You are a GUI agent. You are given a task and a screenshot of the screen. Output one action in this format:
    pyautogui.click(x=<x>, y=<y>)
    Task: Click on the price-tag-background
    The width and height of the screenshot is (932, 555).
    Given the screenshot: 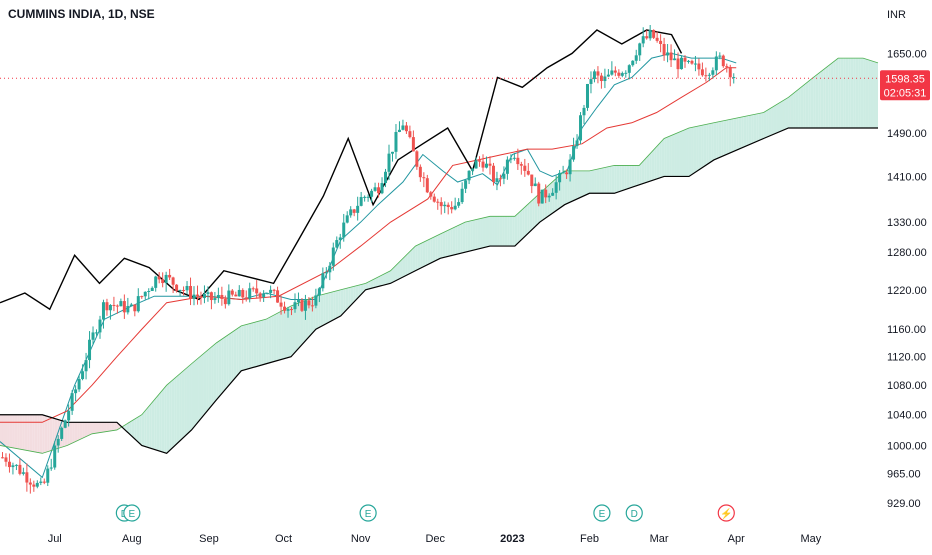 What is the action you would take?
    pyautogui.click(x=905, y=85)
    